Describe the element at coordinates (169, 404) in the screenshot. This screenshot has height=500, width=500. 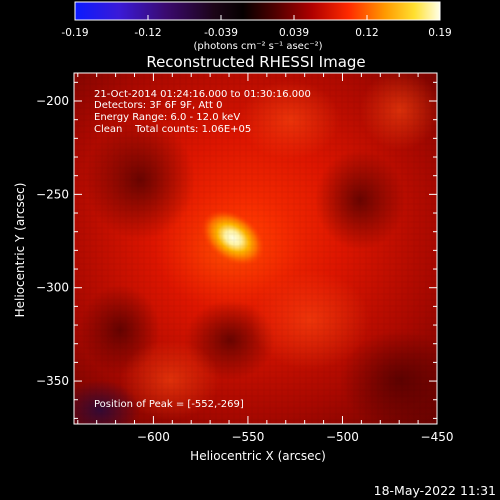
I see `peak-position: Position of Peak = [-552,-269]` at that location.